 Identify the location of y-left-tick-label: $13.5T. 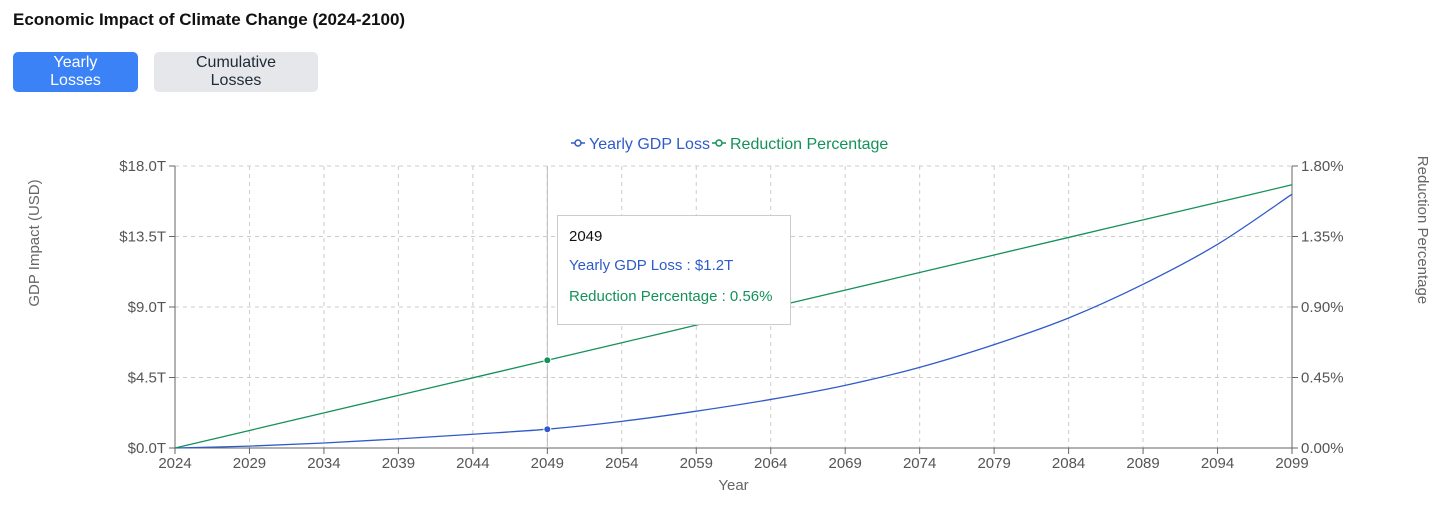
(142, 237).